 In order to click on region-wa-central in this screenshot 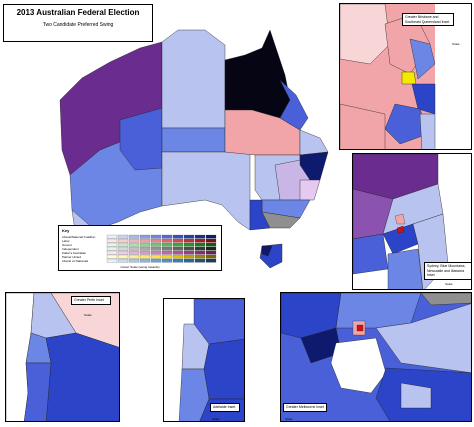, I will do `click(141, 139)`.